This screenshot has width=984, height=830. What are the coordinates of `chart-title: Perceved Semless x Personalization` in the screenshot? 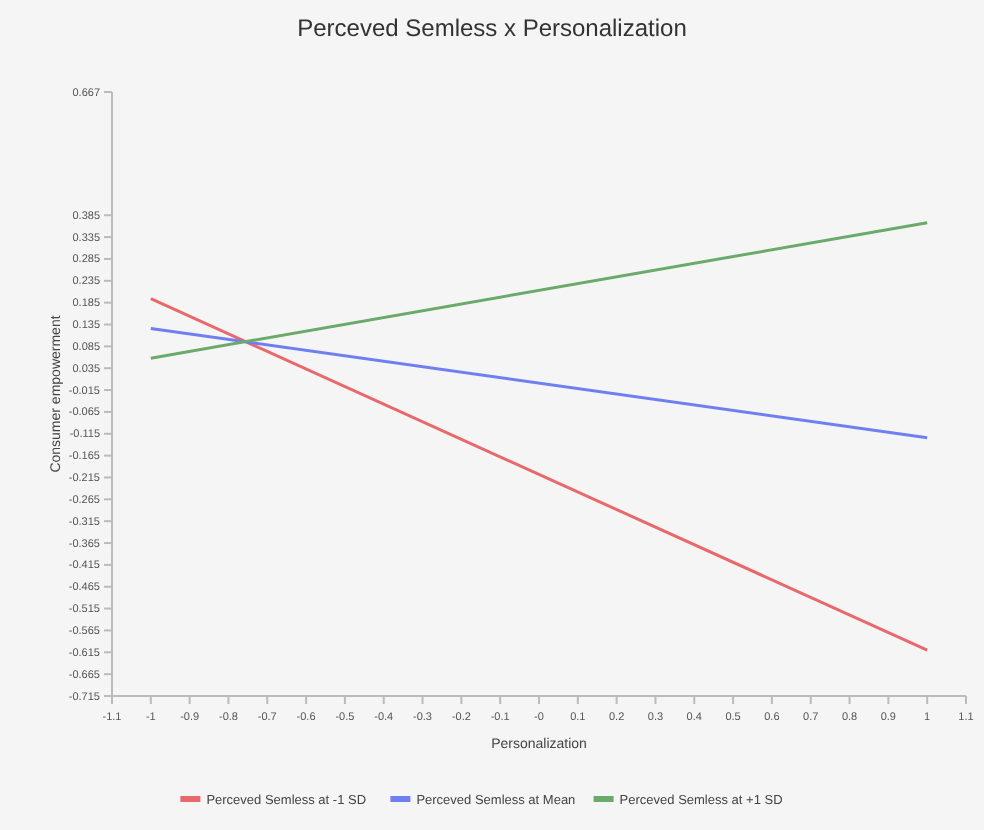 It's located at (492, 28).